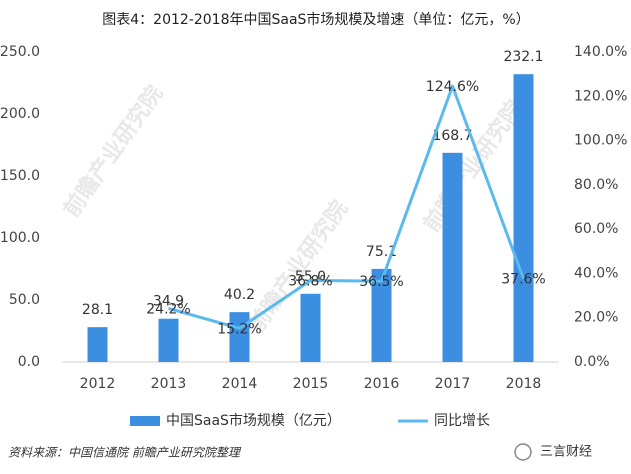  I want to click on y2-tick-label: 100.0%, so click(600, 141).